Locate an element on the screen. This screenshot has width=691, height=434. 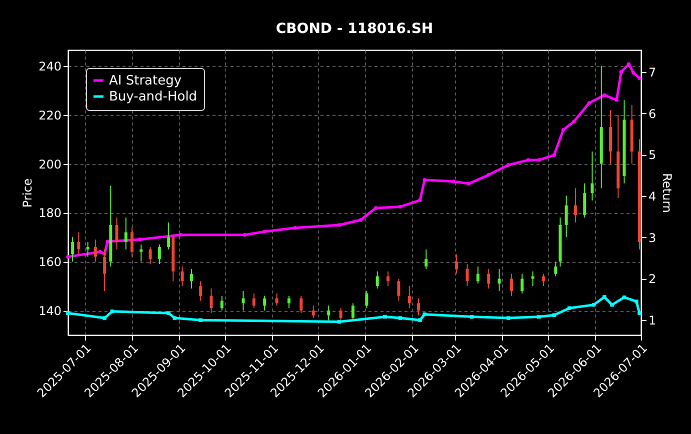
y2-tick-label: 5 is located at coordinates (652, 155).